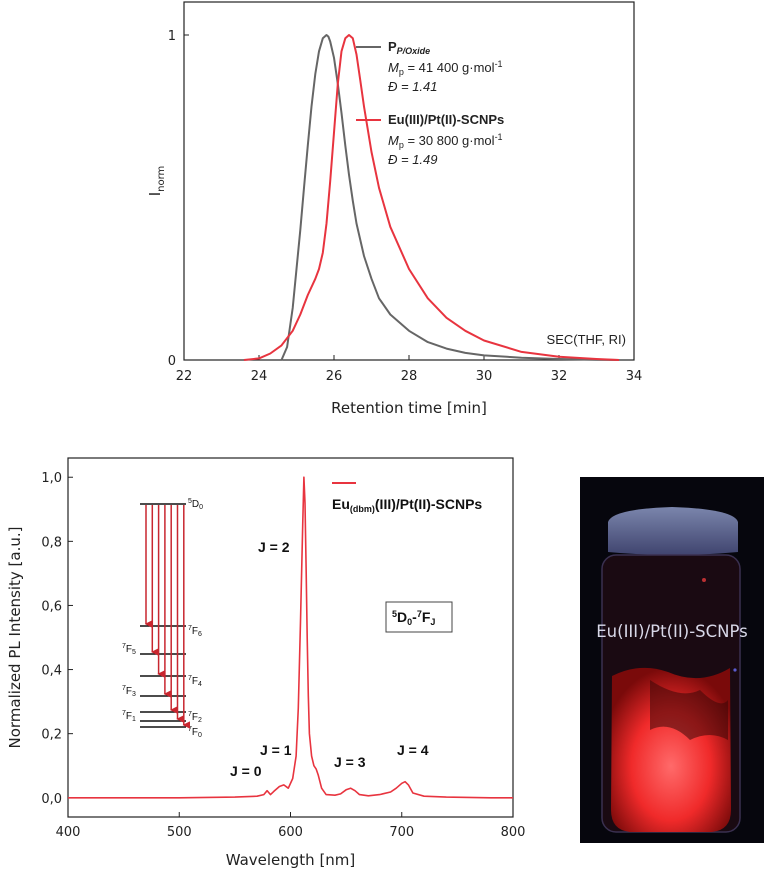 The image size is (772, 876). I want to click on legend-mp-precursor: Mp = 41 400 g·mol-1, so click(445, 68).